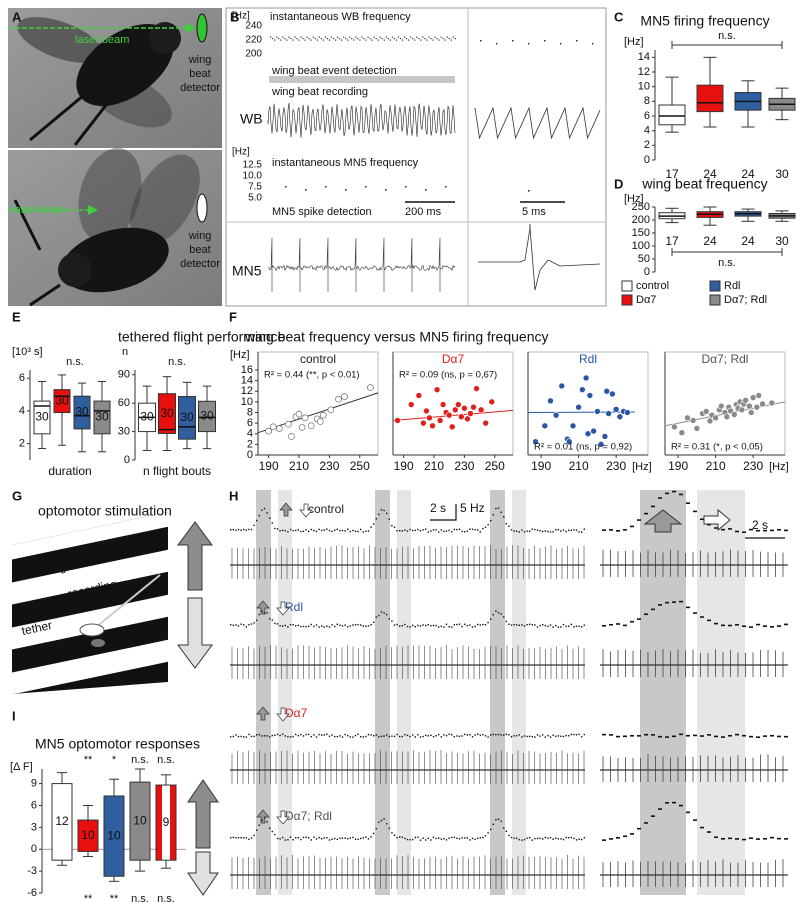 Image resolution: width=800 pixels, height=906 pixels. Describe the element at coordinates (140, 821) in the screenshot. I see `box` at that location.